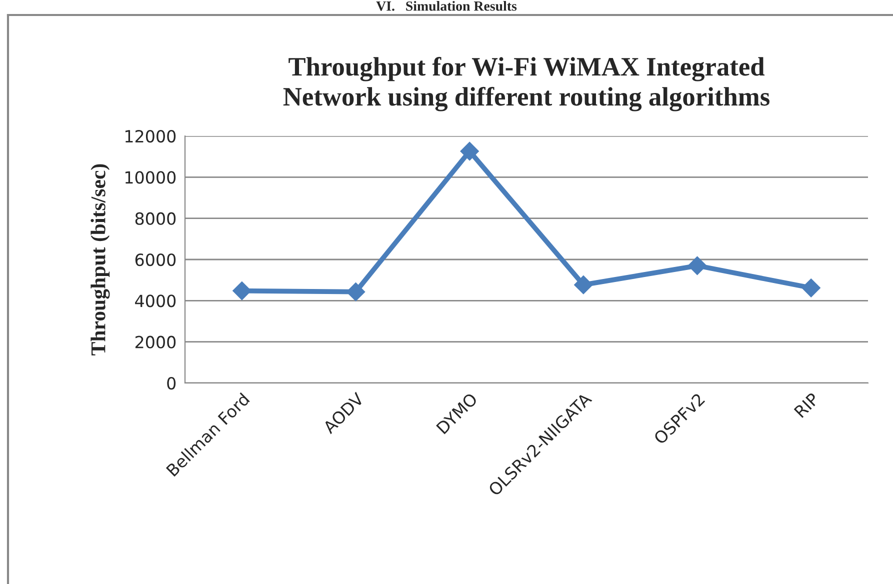 Image resolution: width=893 pixels, height=584 pixels. What do you see at coordinates (155, 259) in the screenshot?
I see `y-tick-label: 6000` at bounding box center [155, 259].